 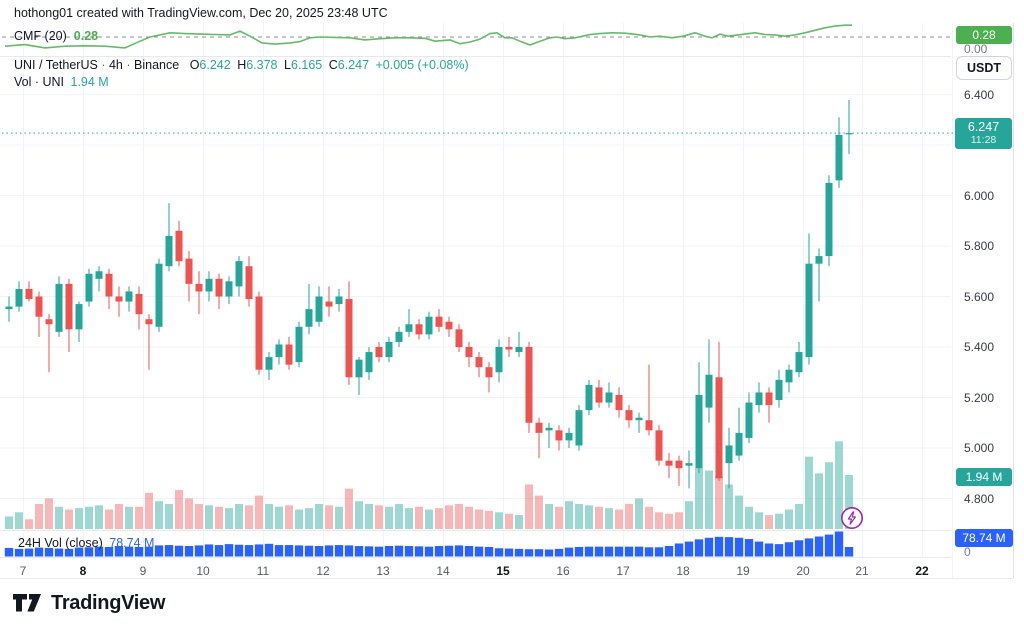 I want to click on time-axis-label: 16, so click(x=563, y=571).